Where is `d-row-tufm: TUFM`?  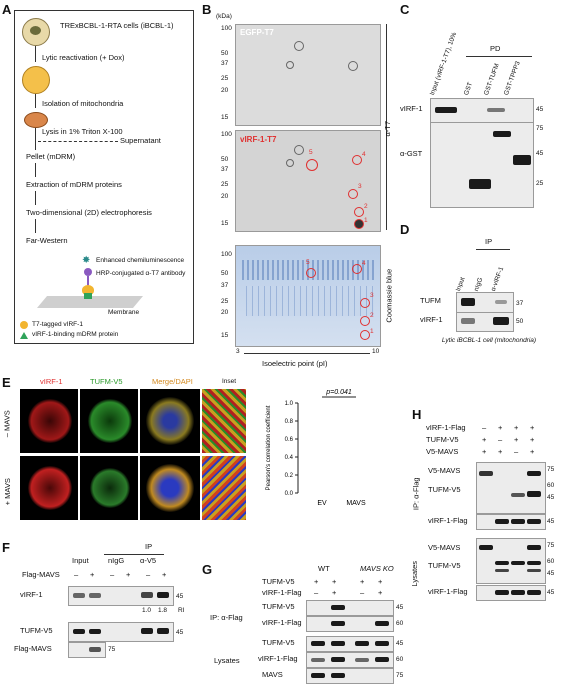
d-row-tufm: TUFM is located at coordinates (430, 300).